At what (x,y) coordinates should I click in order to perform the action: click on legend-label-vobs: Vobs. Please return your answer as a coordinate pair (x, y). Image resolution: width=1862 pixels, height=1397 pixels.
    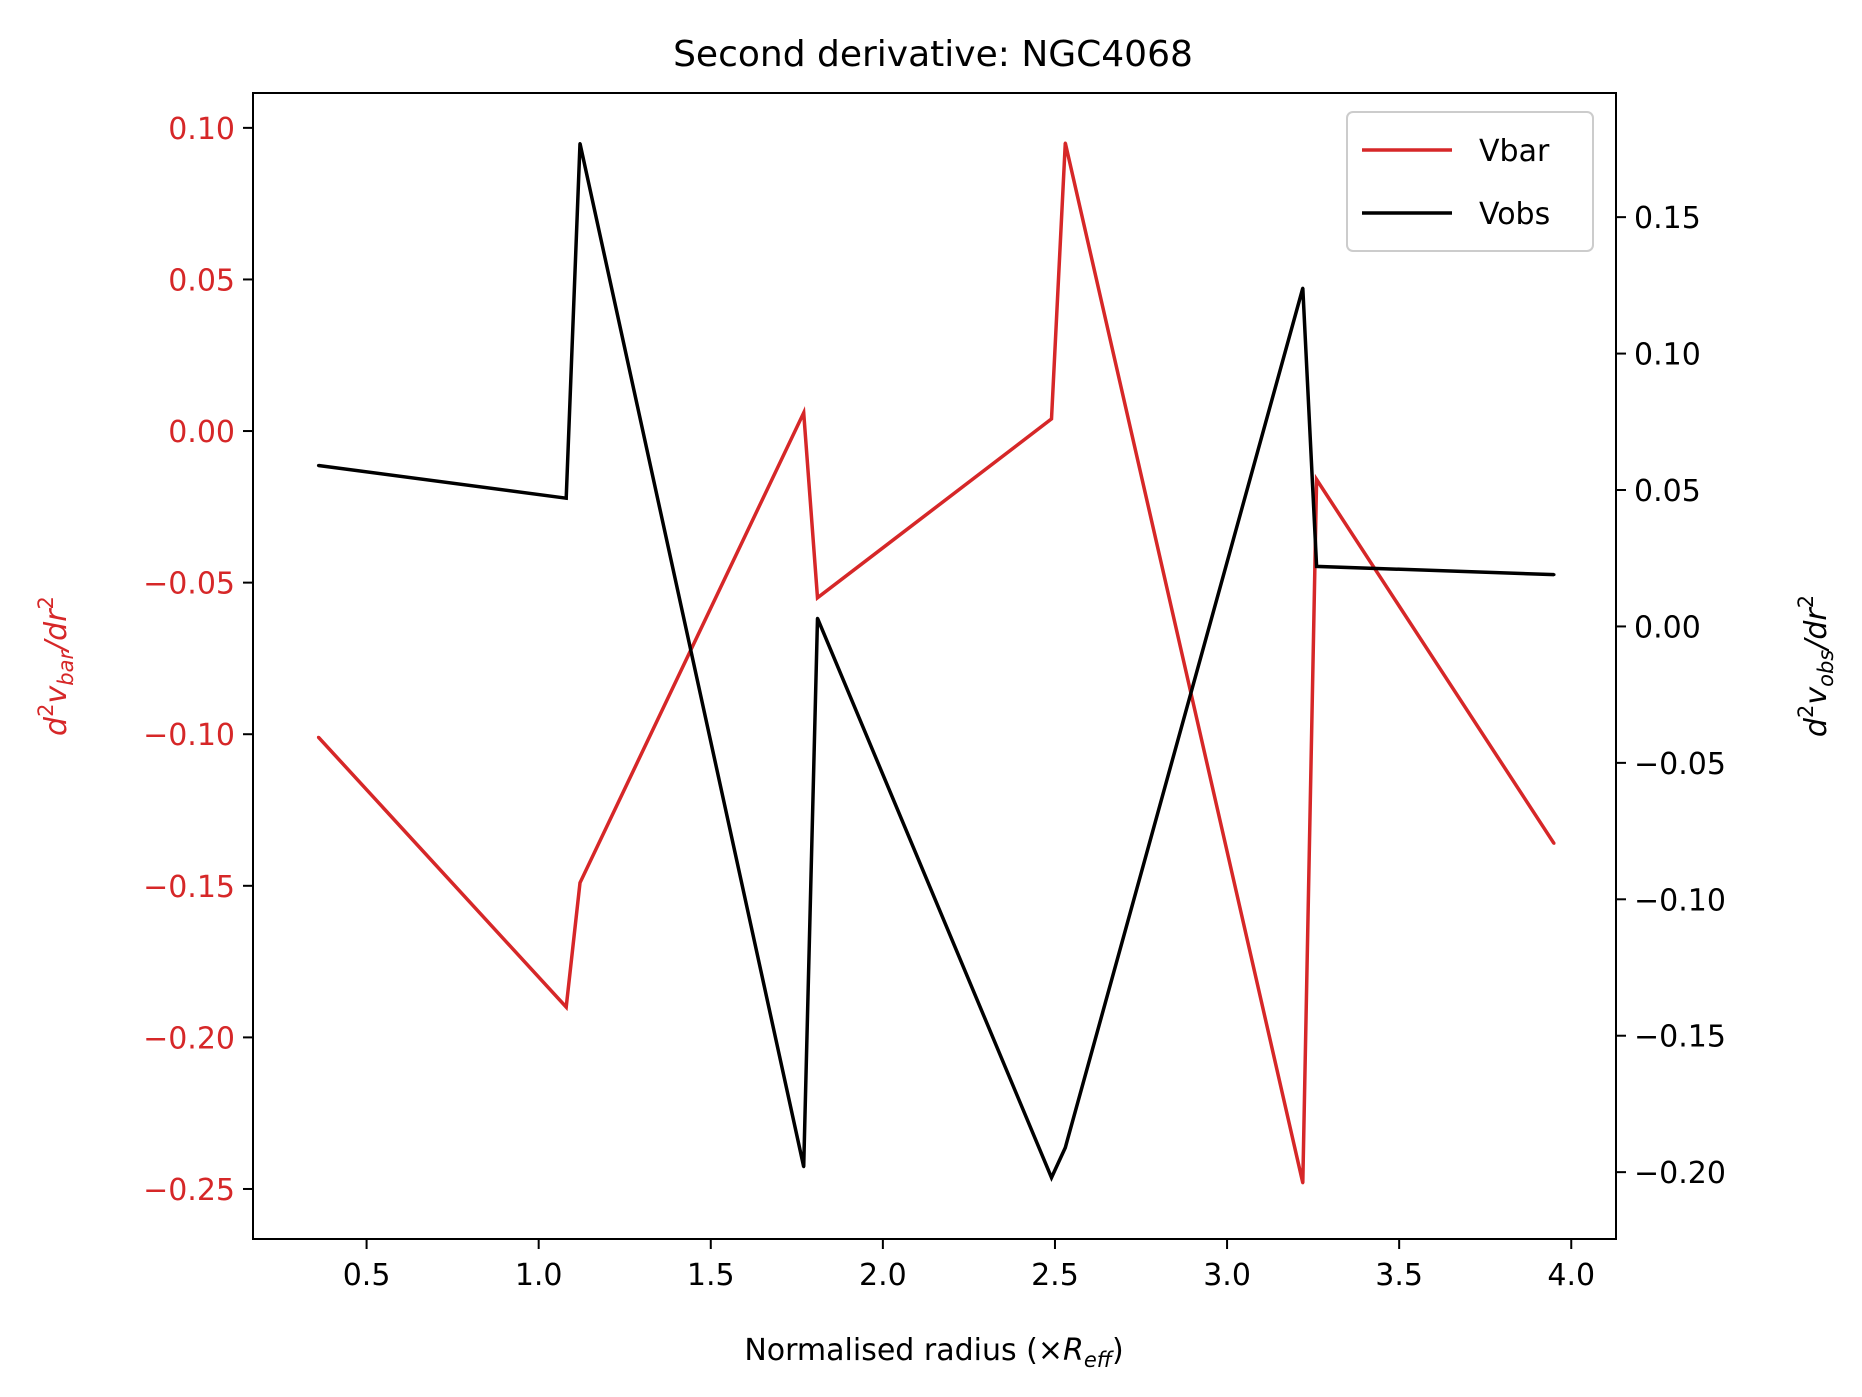
    Looking at the image, I should click on (1514, 214).